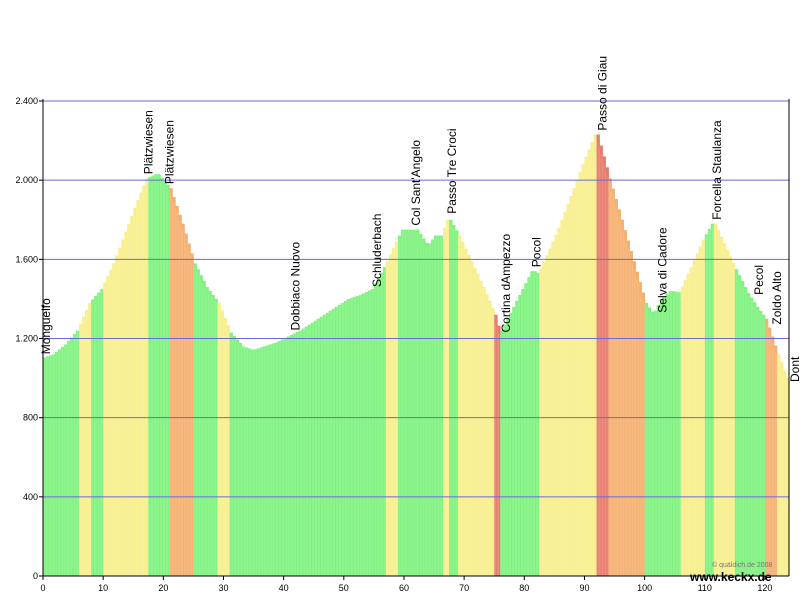 This screenshot has width=800, height=605. What do you see at coordinates (603, 93) in the screenshot?
I see `waypoint-label: Passo di Giau` at bounding box center [603, 93].